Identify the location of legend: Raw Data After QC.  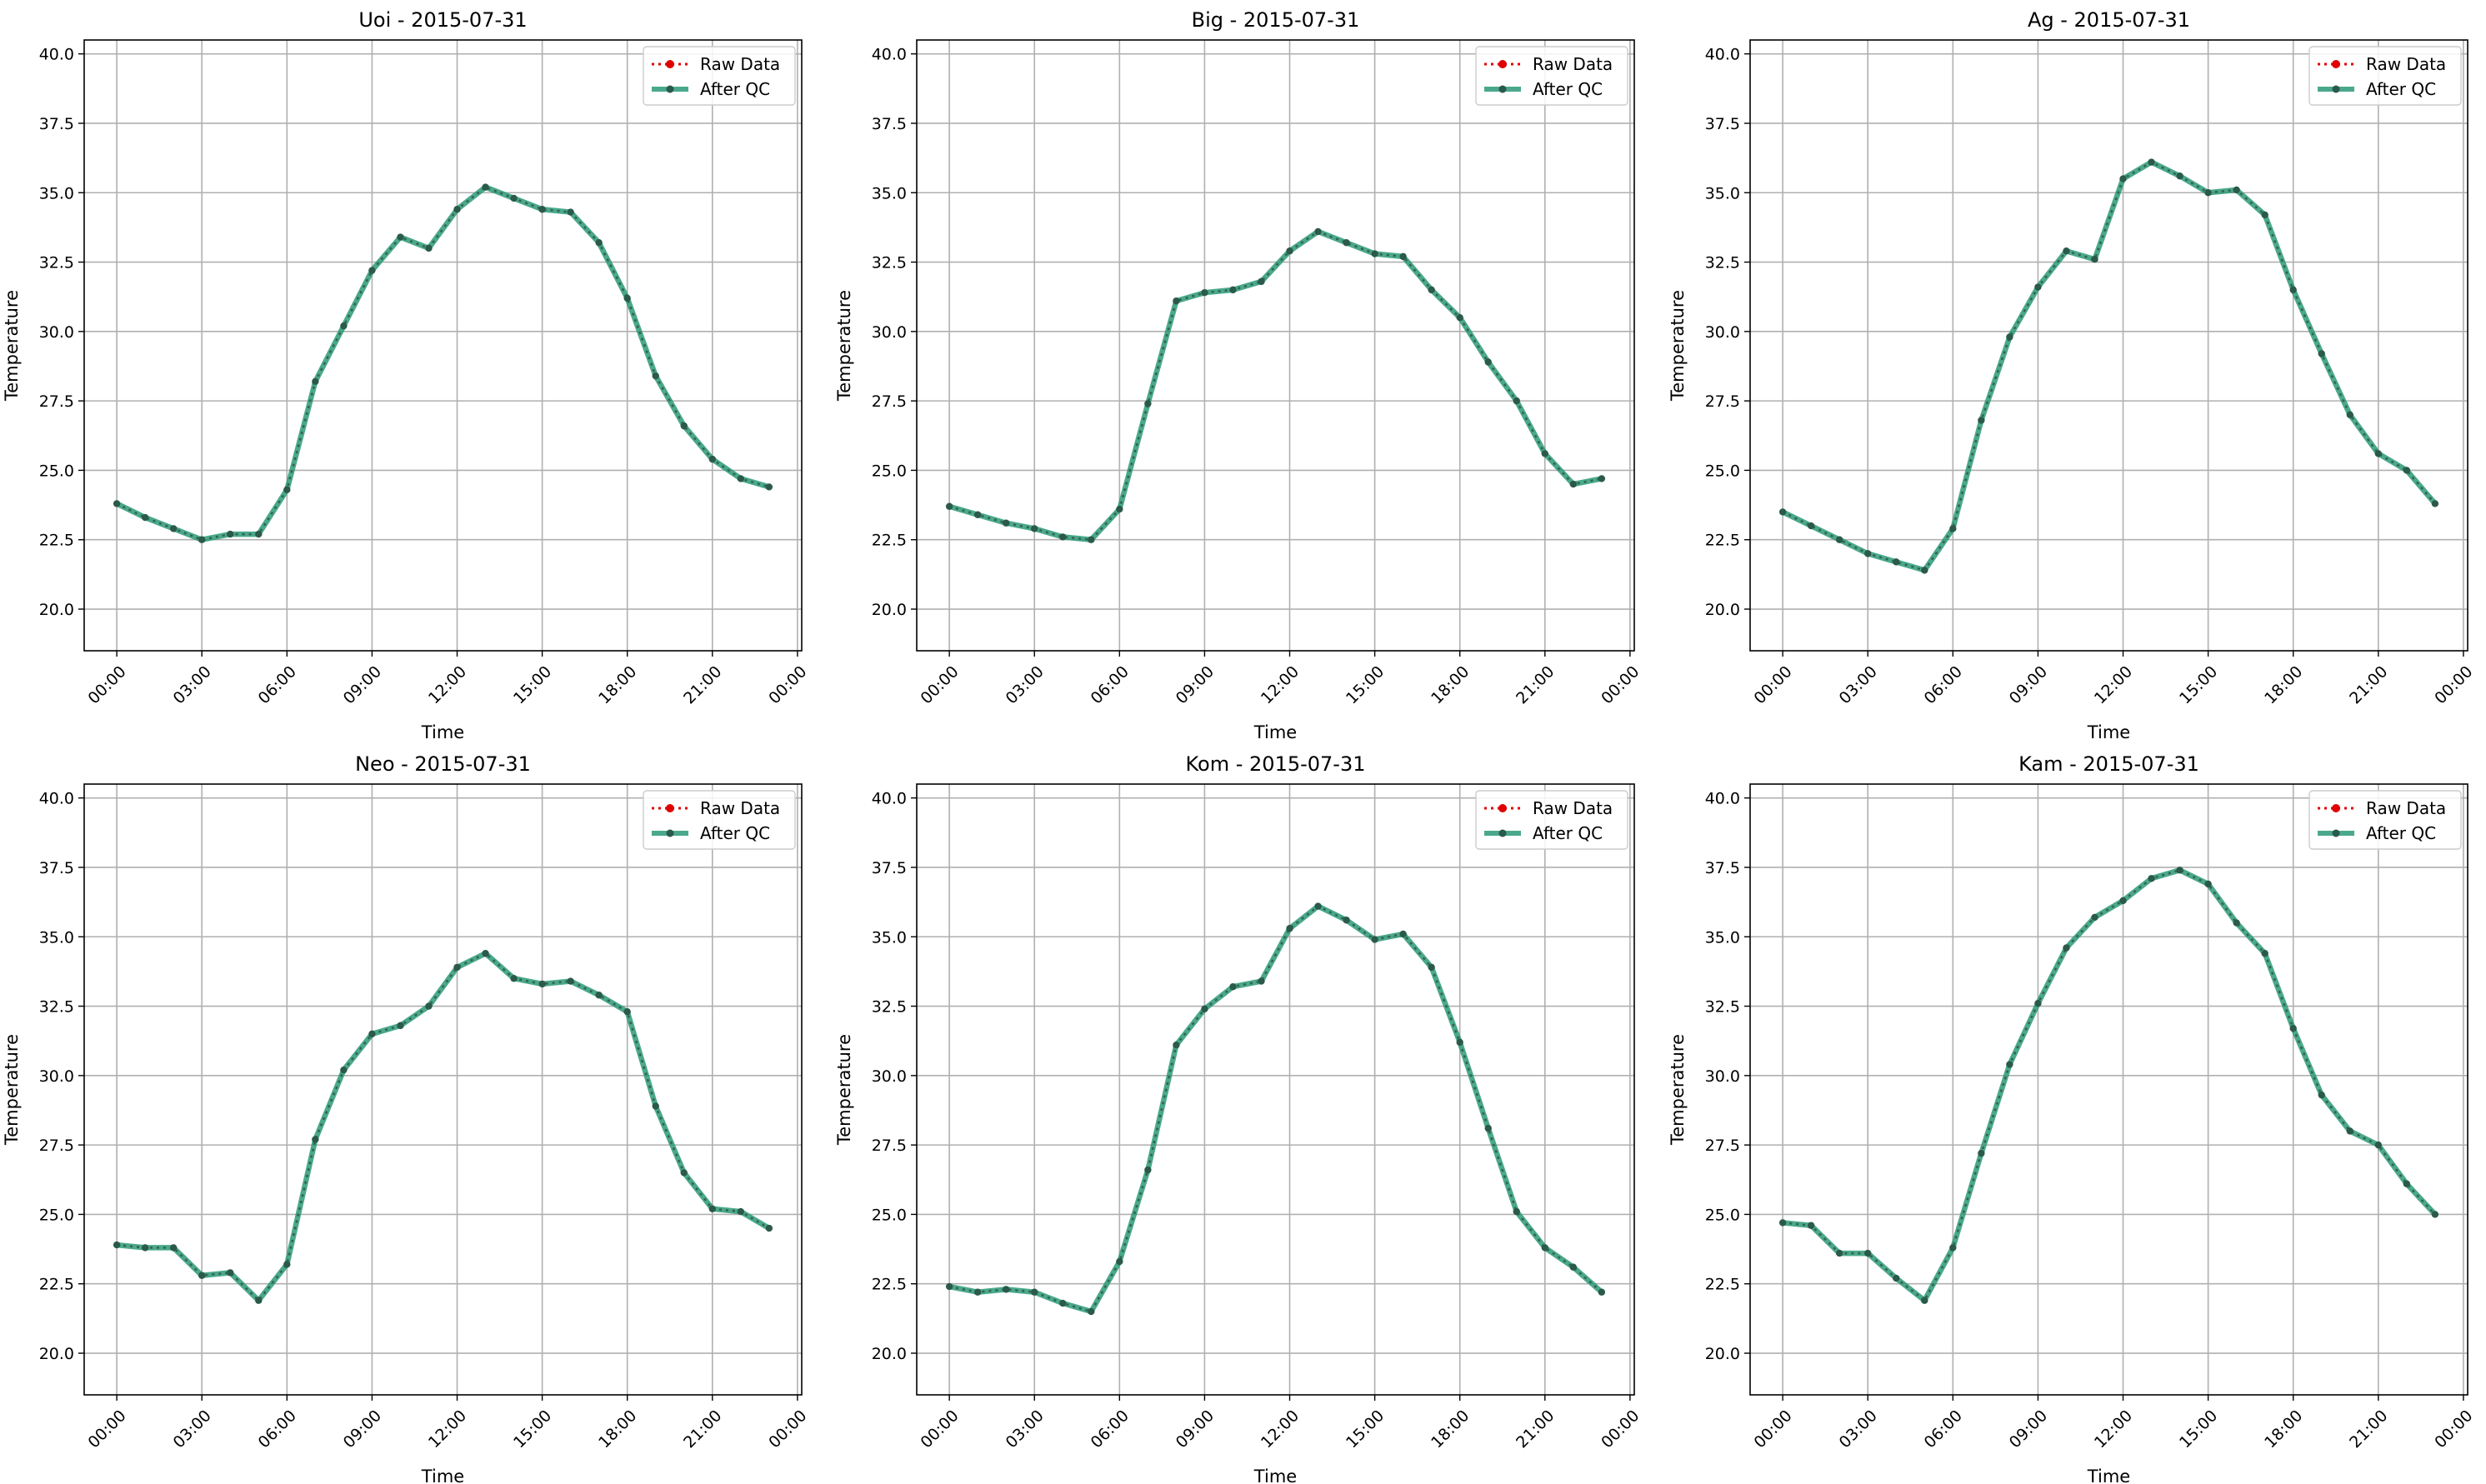
(1552, 76).